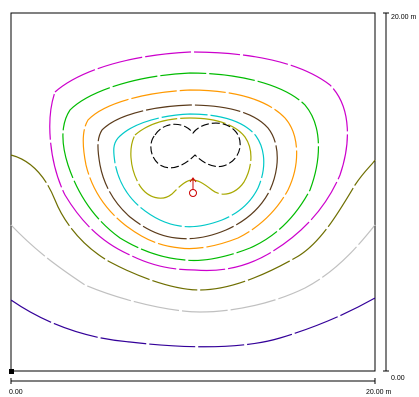 This screenshot has height=397, width=419. I want to click on x-end-label: 20.00 m, so click(378, 392).